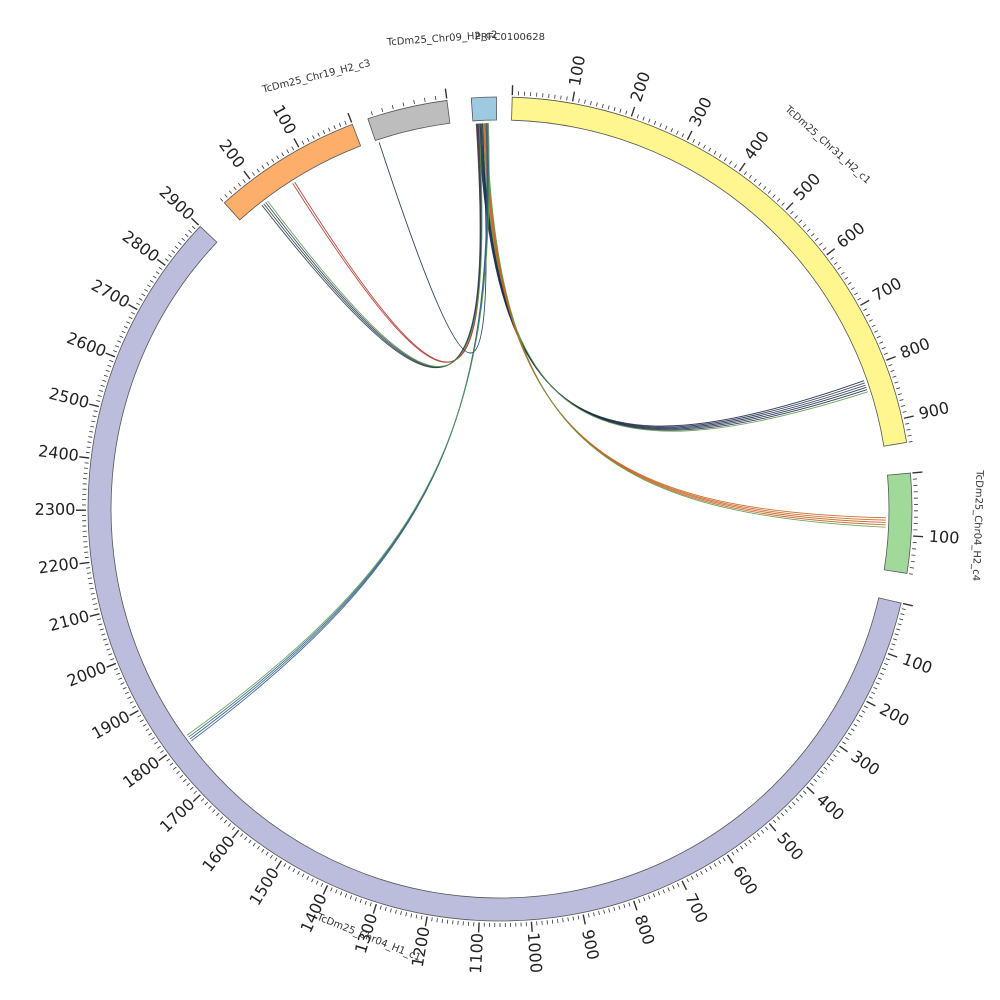 The image size is (1000, 1000). Describe the element at coordinates (806, 186) in the screenshot. I see `tick-label: 500` at that location.